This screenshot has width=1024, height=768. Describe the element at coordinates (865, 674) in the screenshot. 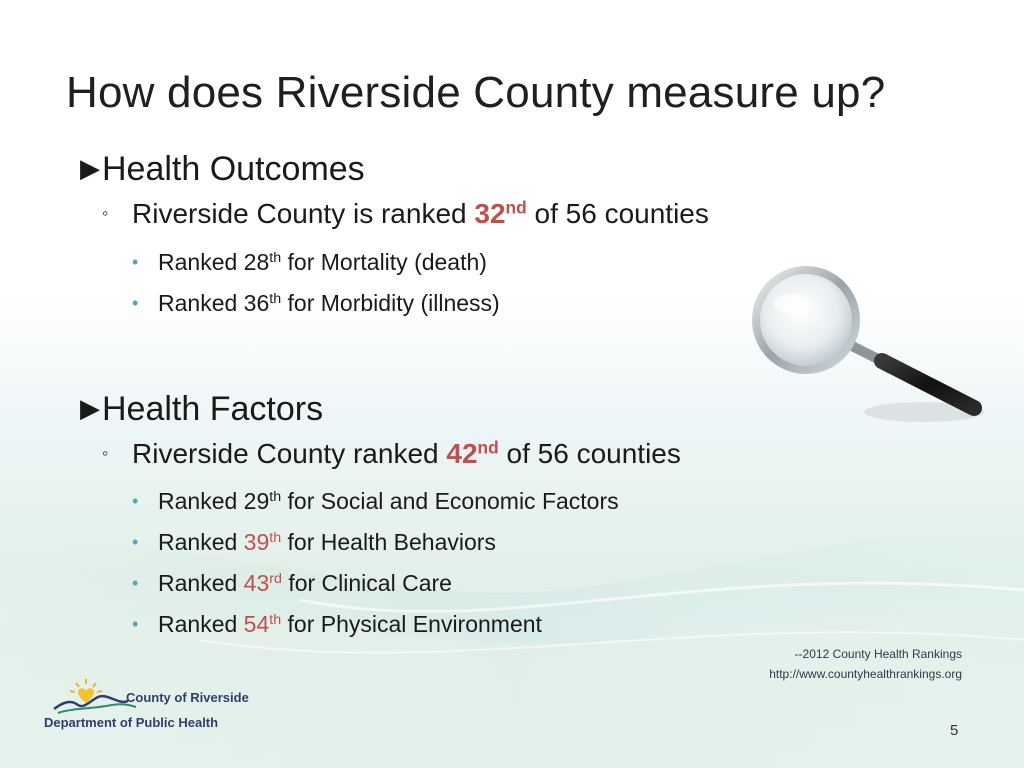

I see `source-url: http://www.countyhealthrankings.org` at that location.